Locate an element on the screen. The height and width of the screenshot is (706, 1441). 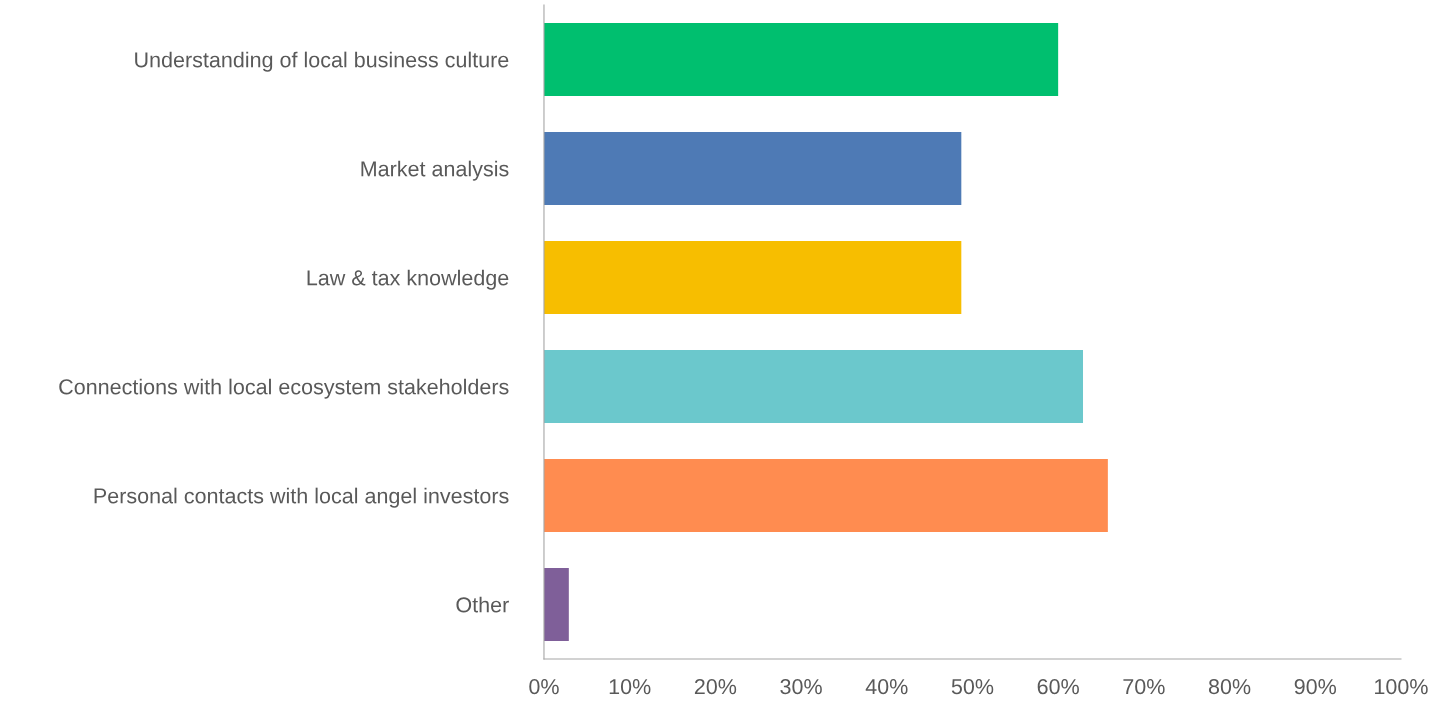
y-tick-label: Other is located at coordinates (482, 604).